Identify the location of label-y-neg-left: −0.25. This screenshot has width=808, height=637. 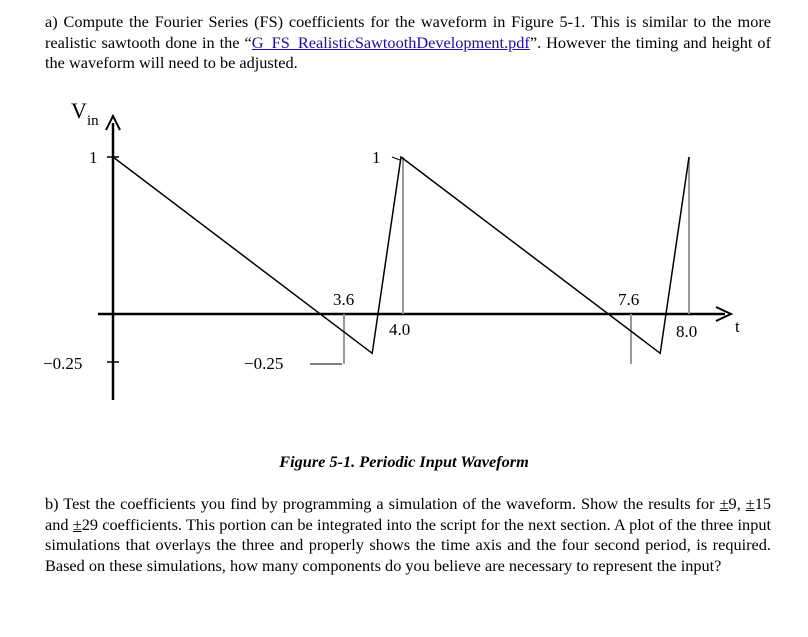
(62, 363).